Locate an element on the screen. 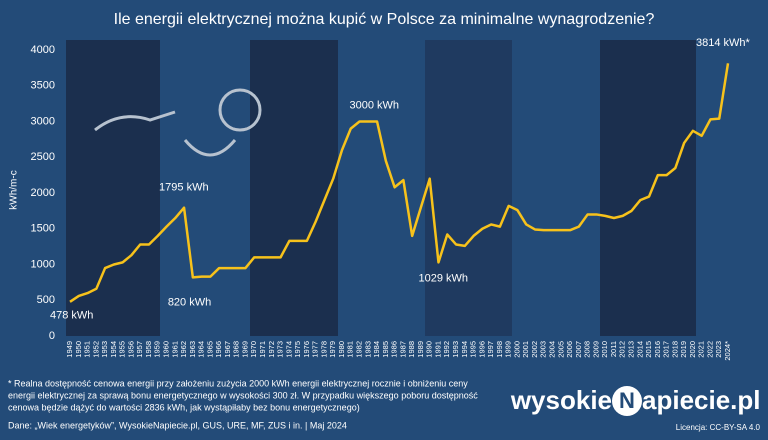 The image size is (768, 440). x-tick-label: 1976 is located at coordinates (306, 349).